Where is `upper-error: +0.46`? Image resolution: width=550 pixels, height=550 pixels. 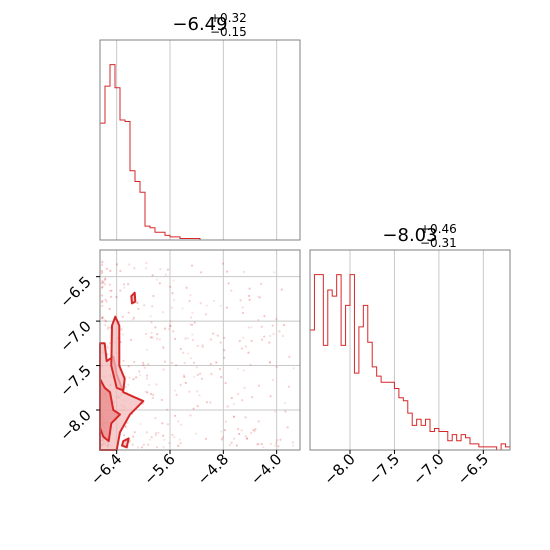
upper-error: +0.46 is located at coordinates (438, 229).